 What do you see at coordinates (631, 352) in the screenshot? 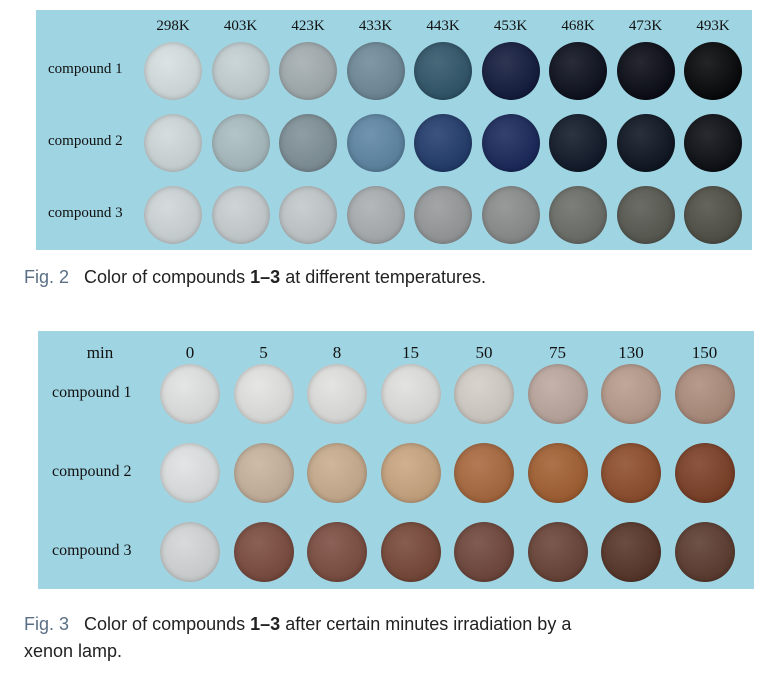
I see `column-label: 130` at bounding box center [631, 352].